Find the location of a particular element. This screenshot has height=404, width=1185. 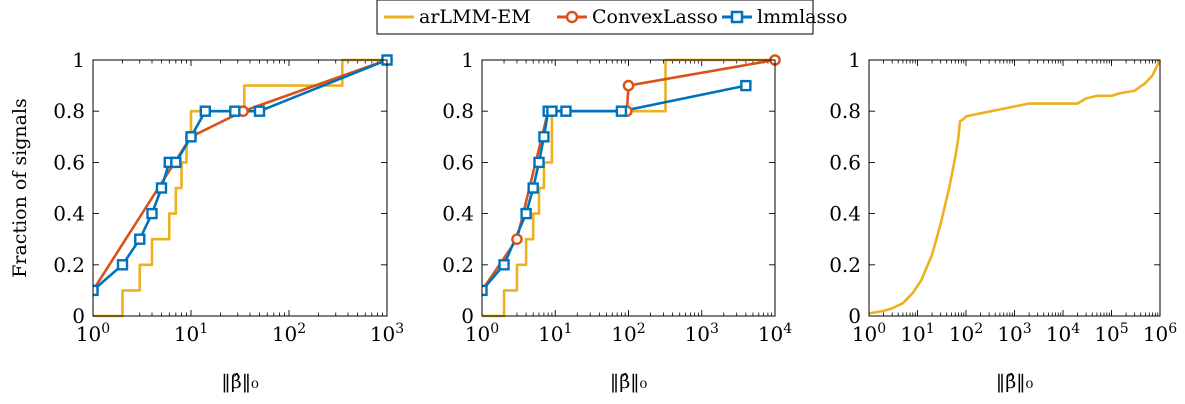

legend-label-arlmm: arLMM-EM is located at coordinates (475, 17).